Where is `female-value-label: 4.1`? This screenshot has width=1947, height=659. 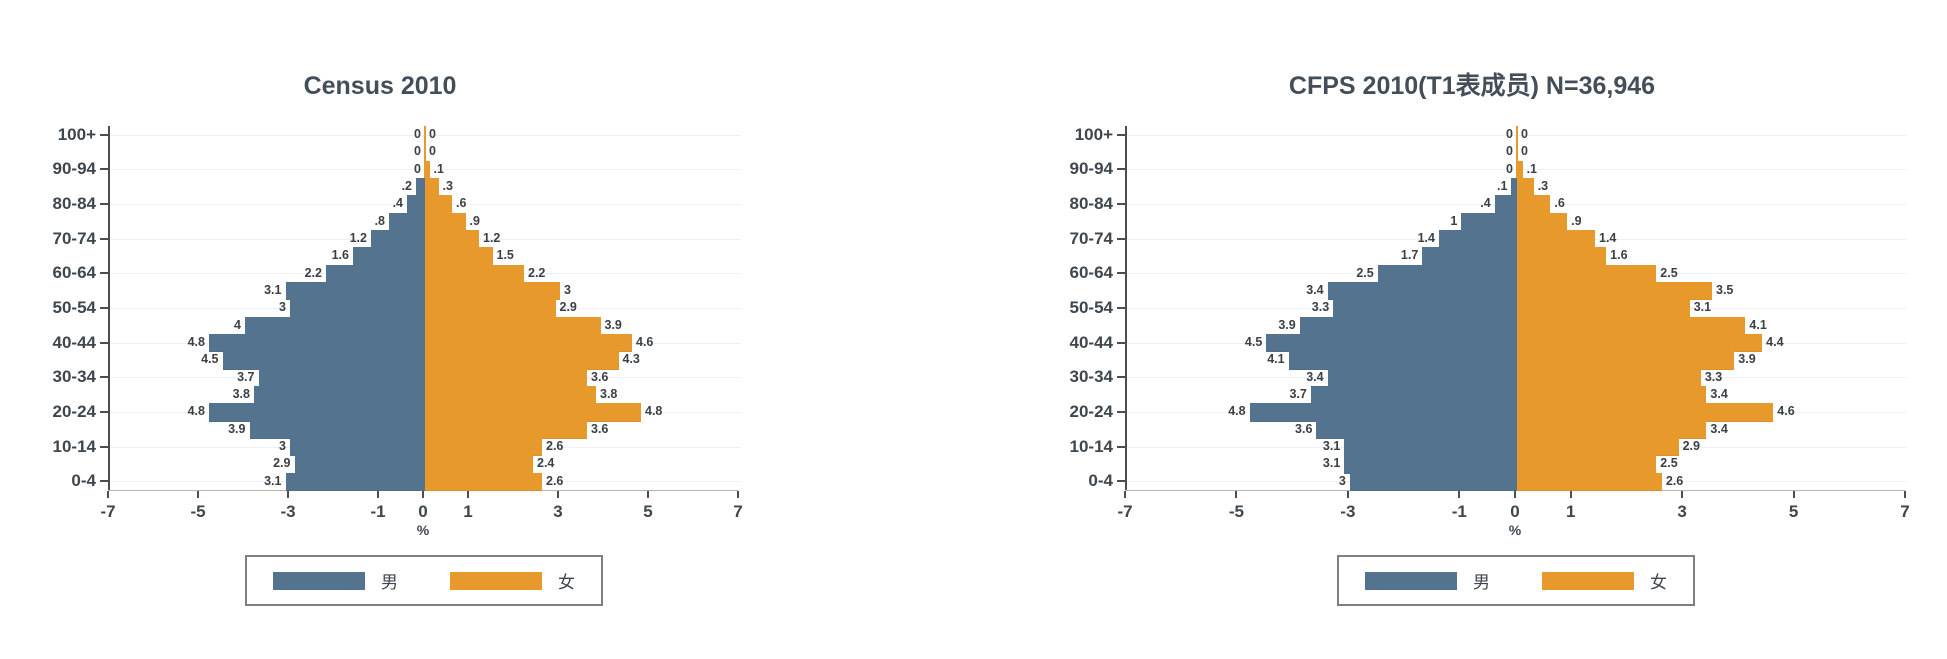
female-value-label: 4.1 is located at coordinates (1758, 324).